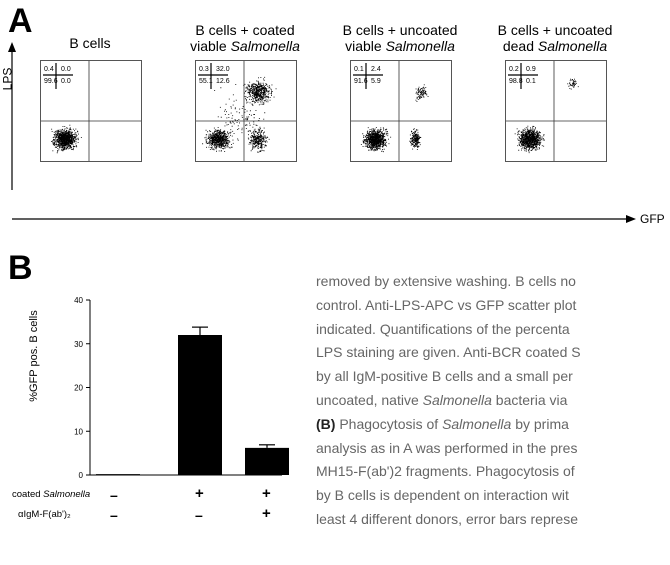  Describe the element at coordinates (34, 356) in the screenshot. I see `bar-chart-ylabel: %GFP pos. B cells` at that location.